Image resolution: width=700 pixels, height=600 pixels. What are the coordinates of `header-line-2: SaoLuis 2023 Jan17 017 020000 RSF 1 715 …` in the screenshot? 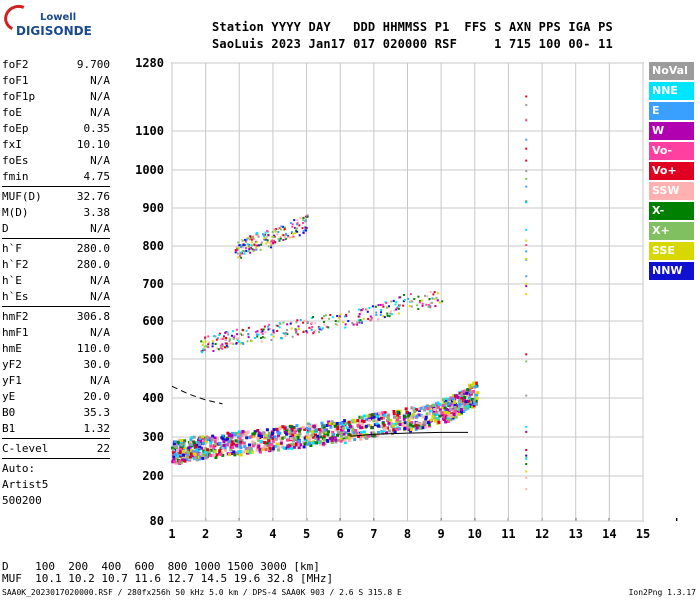 It's located at (412, 44).